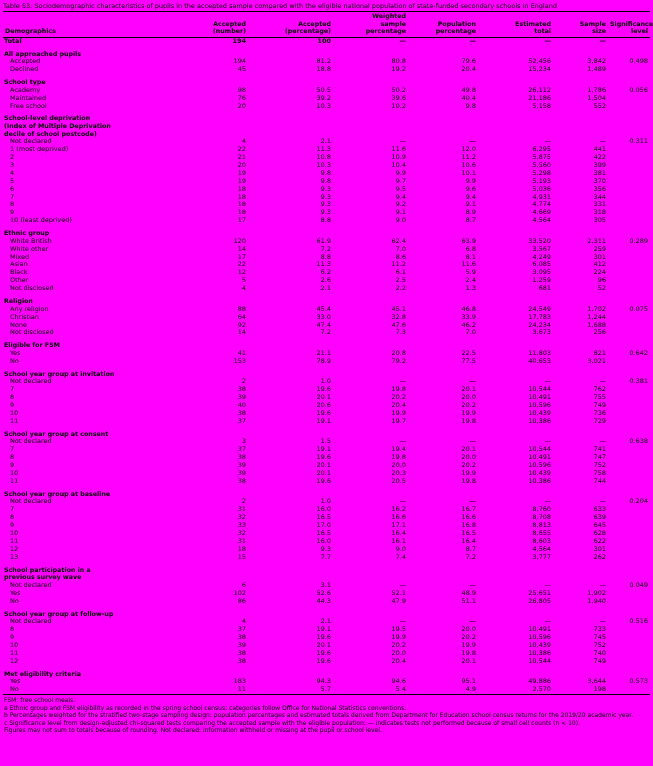 This screenshot has width=653, height=766. I want to click on table-row: 5 19 9.8 9.7 9.9 5,193 370, so click(326, 182).